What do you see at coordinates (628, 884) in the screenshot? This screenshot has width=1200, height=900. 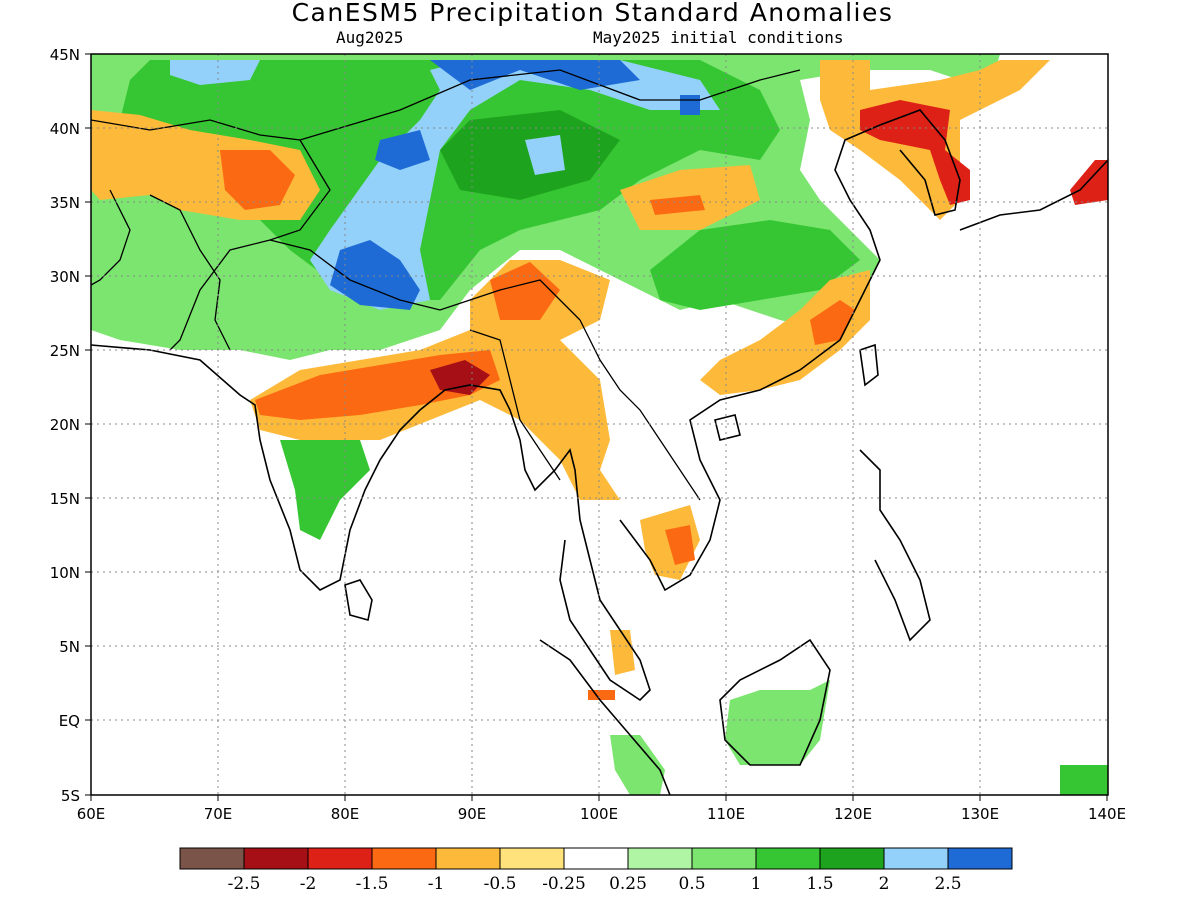 I see `colorbar-label: 0.25` at bounding box center [628, 884].